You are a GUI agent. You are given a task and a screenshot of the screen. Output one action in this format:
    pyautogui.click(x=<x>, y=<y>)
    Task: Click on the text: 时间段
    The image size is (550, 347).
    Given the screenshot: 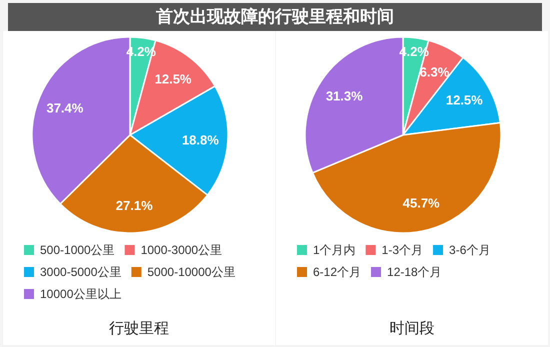 What is the action you would take?
    pyautogui.click(x=412, y=328)
    